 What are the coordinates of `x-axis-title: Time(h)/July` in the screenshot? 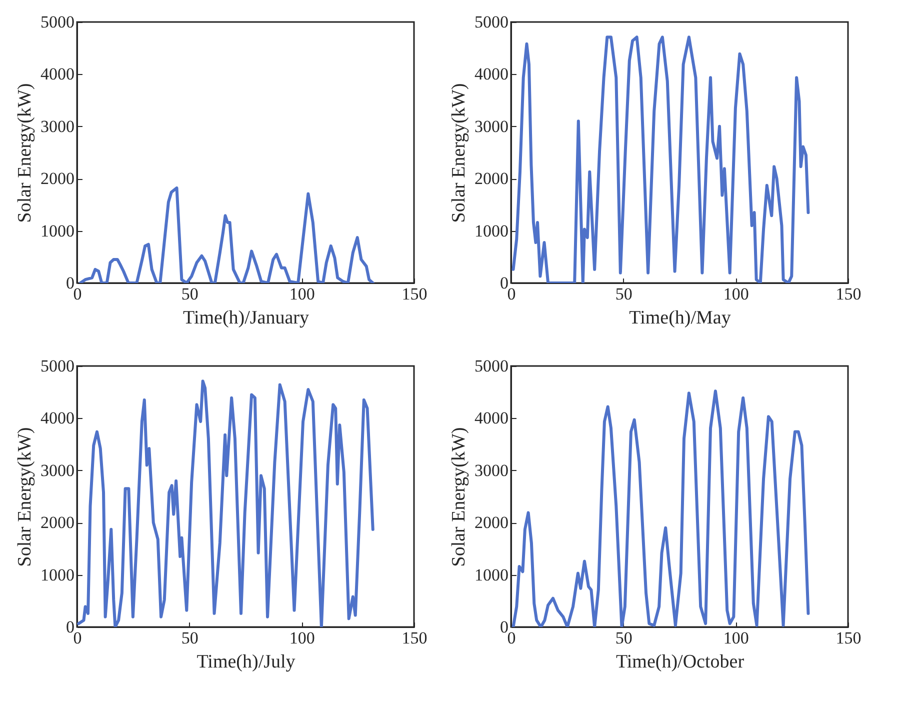 It's located at (246, 662).